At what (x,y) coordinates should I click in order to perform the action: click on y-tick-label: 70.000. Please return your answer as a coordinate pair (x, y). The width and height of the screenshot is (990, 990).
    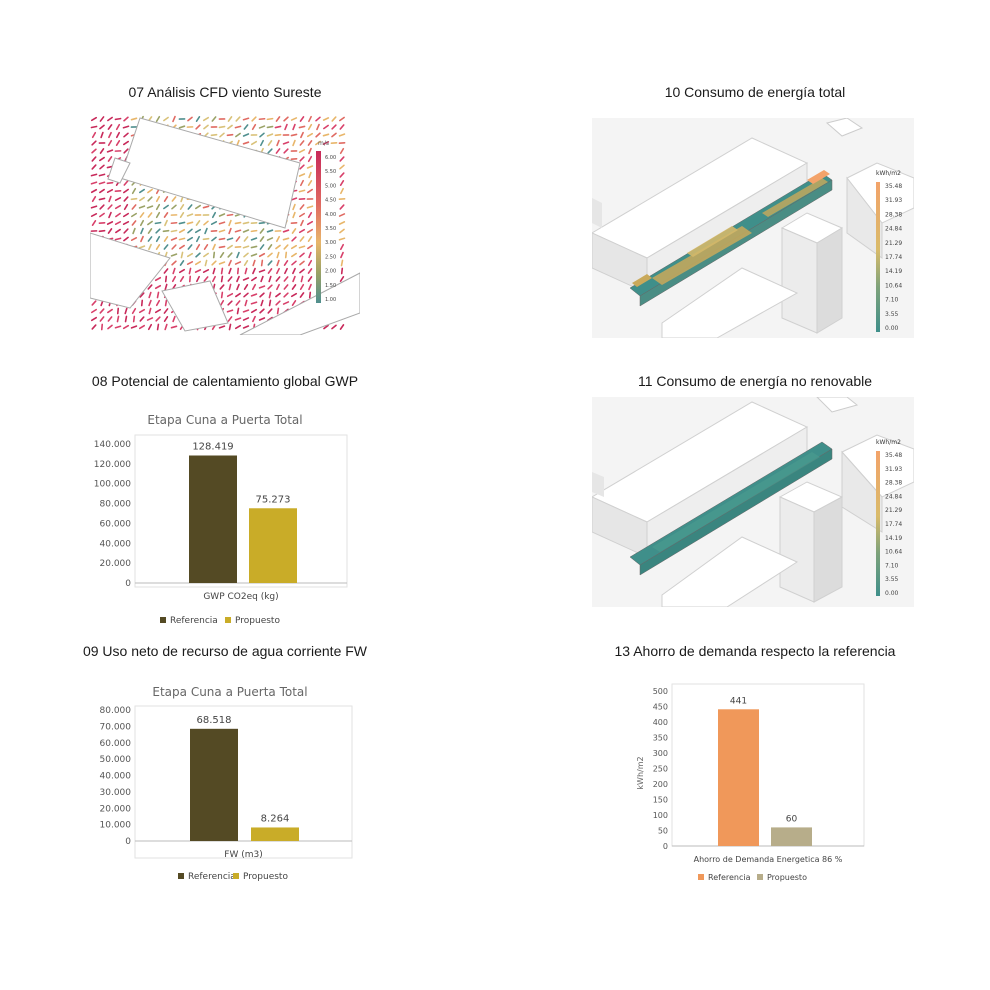
    Looking at the image, I should click on (116, 727).